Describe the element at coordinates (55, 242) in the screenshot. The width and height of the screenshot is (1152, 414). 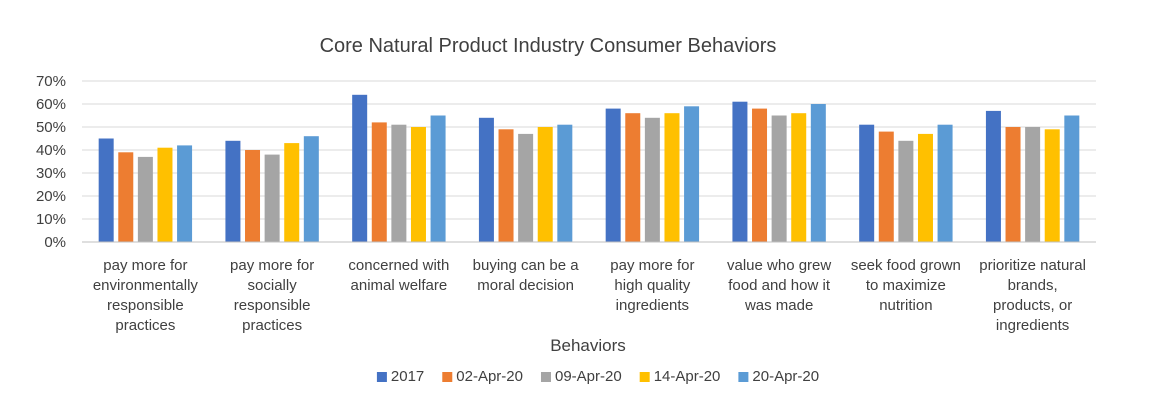
I see `y-tick-label: 0%` at that location.